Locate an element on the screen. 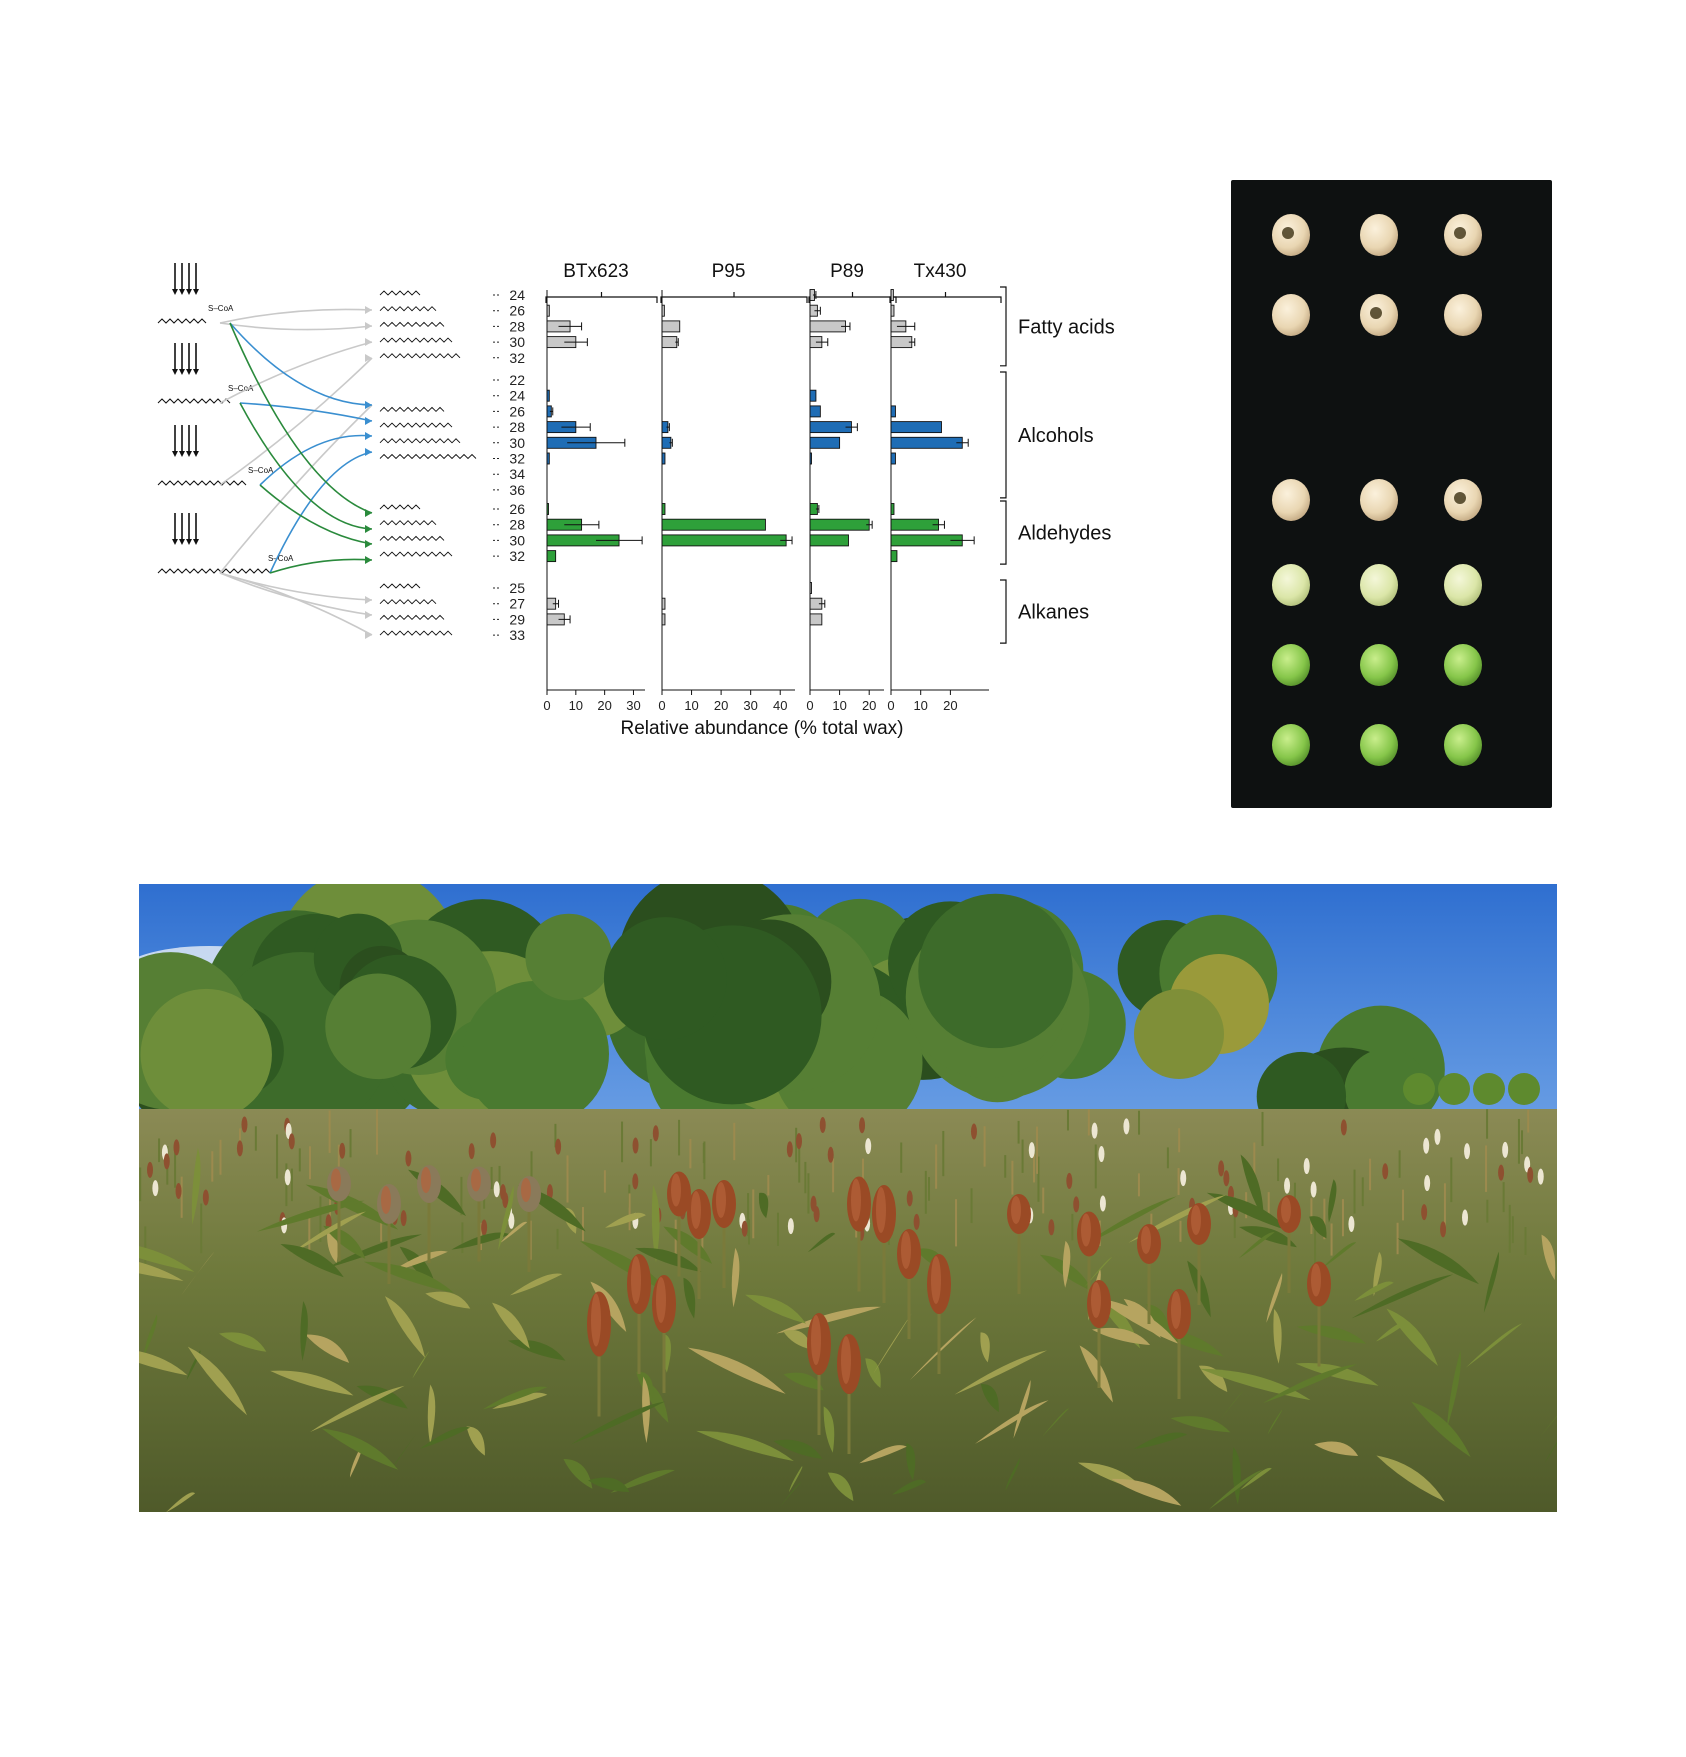 This screenshot has height=1757, width=1686. biosynthesis-pathway-diagram: S–CoA S–CoA S–CoA S–CoA is located at coordinates (317, 451).